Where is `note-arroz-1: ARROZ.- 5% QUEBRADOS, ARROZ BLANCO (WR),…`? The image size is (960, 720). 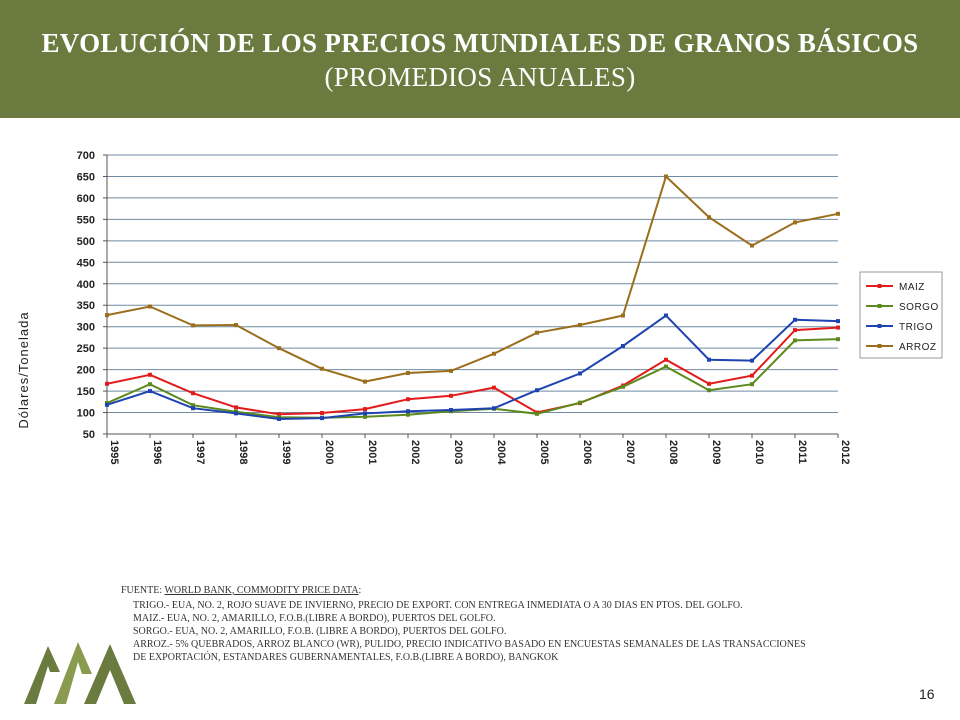
note-arroz-1: ARROZ.- 5% QUEBRADOS, ARROZ BLANCO (WR),… is located at coordinates (469, 644).